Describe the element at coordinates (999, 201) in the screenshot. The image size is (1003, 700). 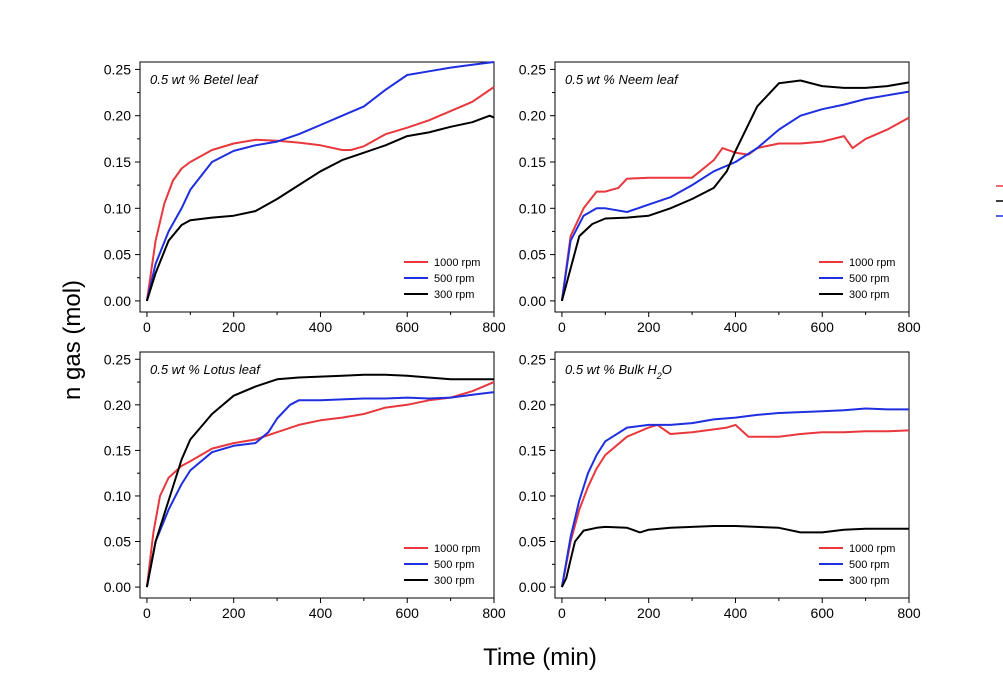
I see `clipped-legend-fragment` at that location.